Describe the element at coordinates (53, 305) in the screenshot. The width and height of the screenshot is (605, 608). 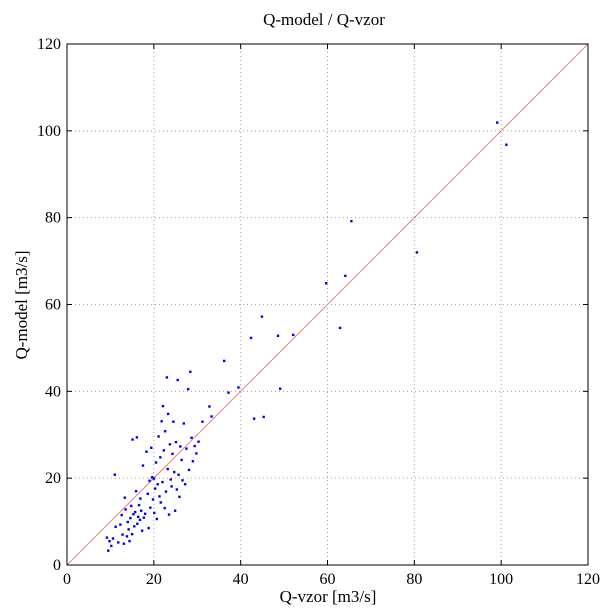
I see `y-tick-label: 60` at that location.